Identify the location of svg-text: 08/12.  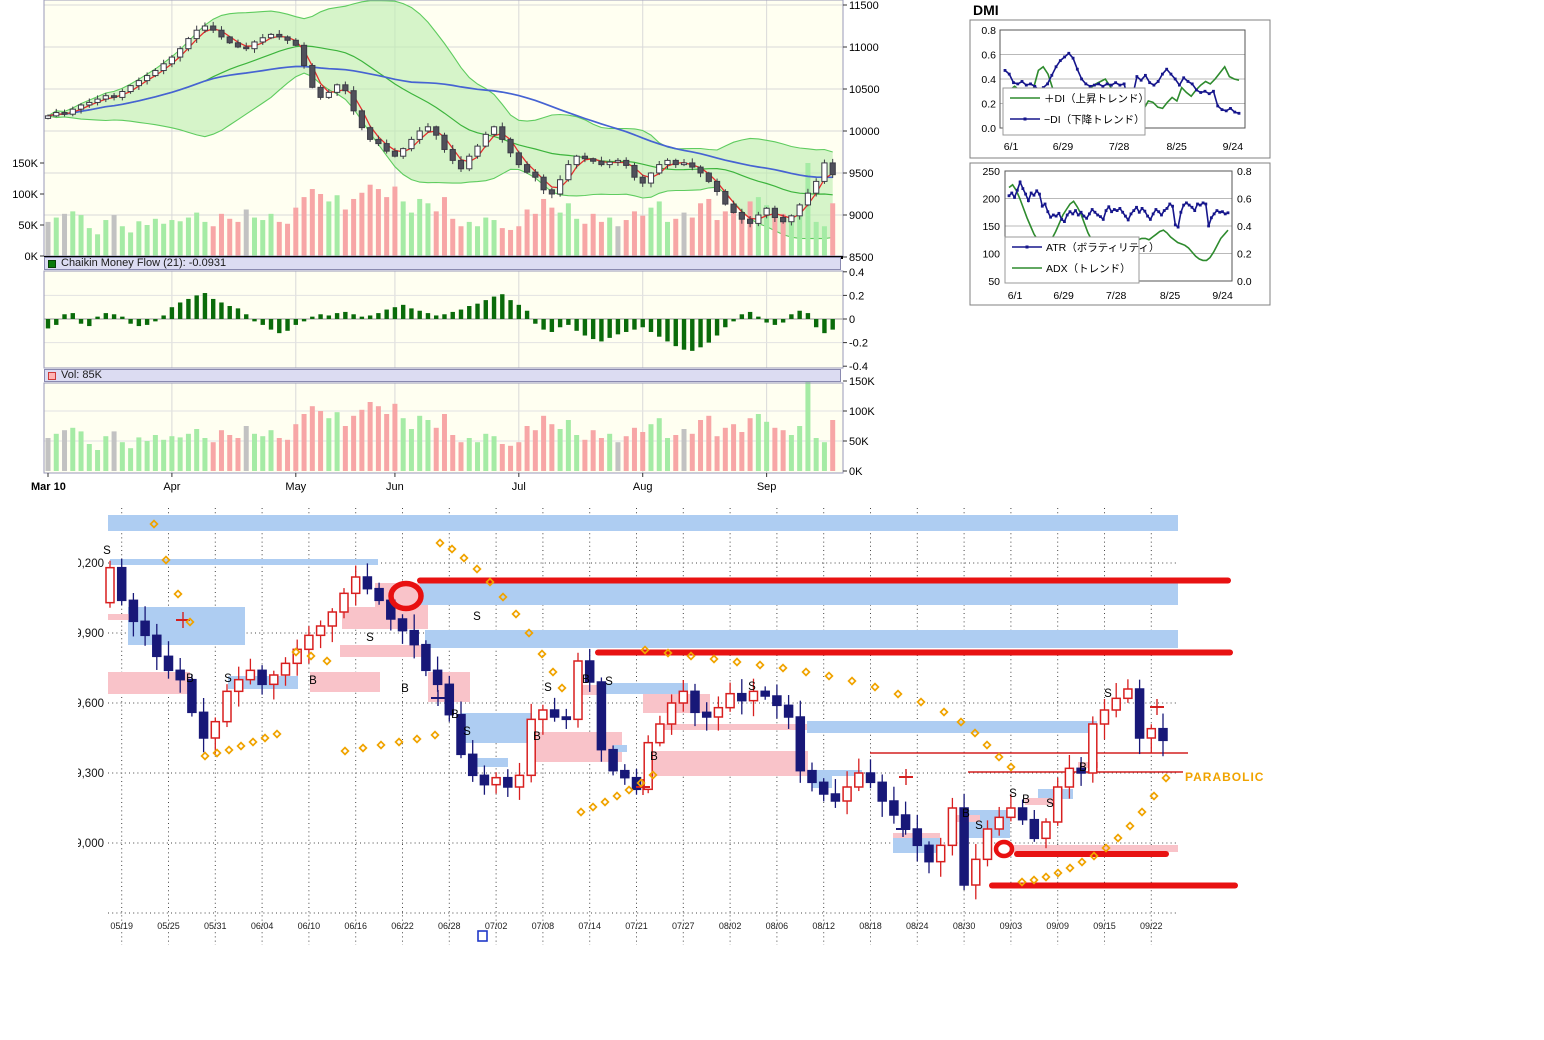
(823, 926).